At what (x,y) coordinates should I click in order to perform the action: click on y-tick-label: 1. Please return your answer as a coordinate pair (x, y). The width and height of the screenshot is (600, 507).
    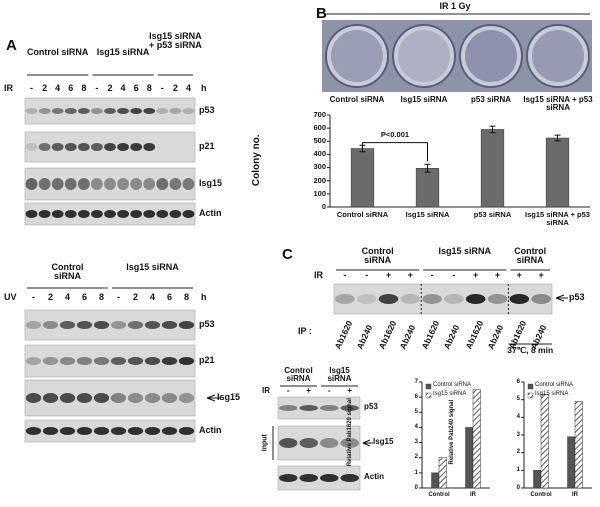
    Looking at the image, I should click on (416, 472).